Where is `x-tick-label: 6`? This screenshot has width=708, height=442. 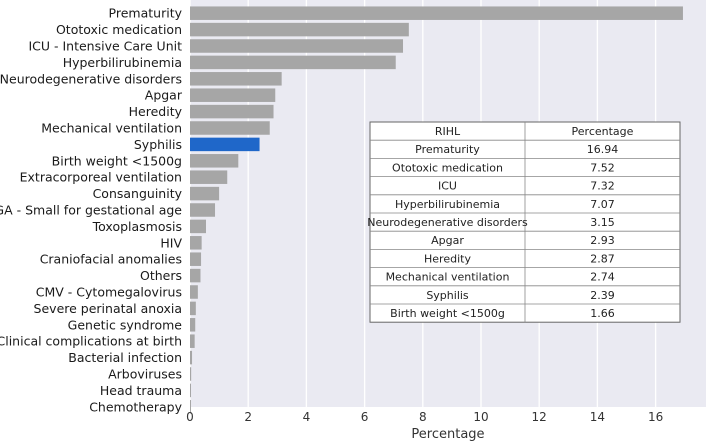
x-tick-label: 6 is located at coordinates (365, 417).